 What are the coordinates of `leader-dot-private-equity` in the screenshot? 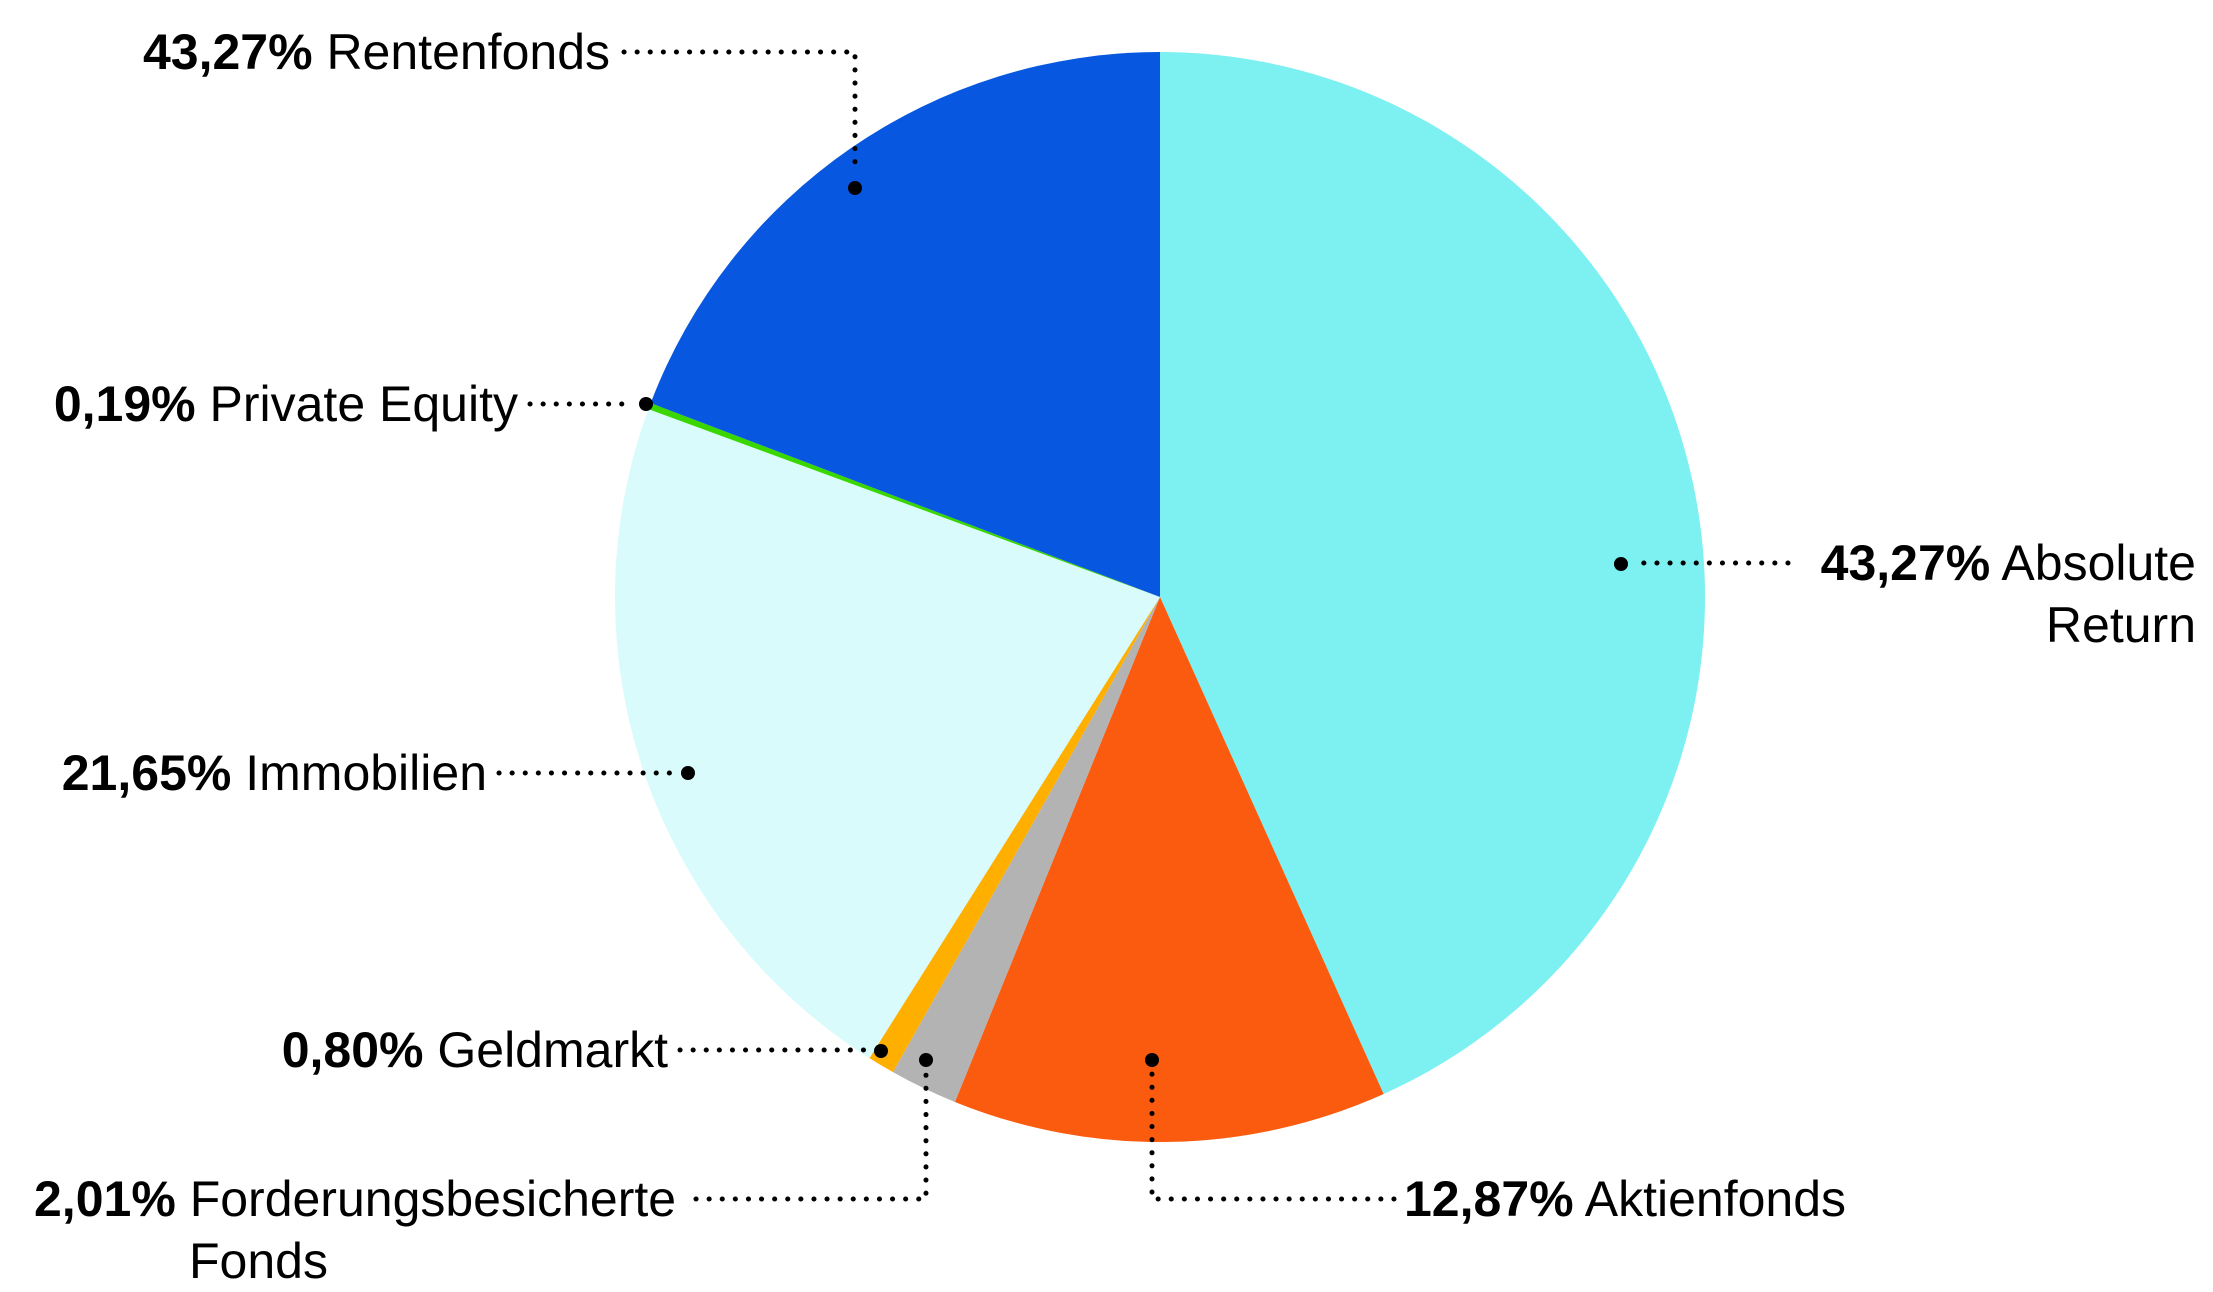 It's located at (646, 404).